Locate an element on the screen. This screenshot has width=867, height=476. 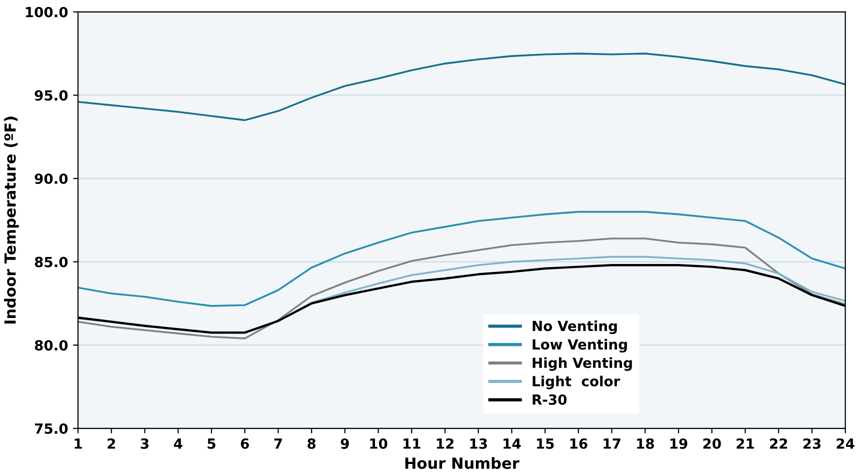
x-tick-label: 1 is located at coordinates (78, 443).